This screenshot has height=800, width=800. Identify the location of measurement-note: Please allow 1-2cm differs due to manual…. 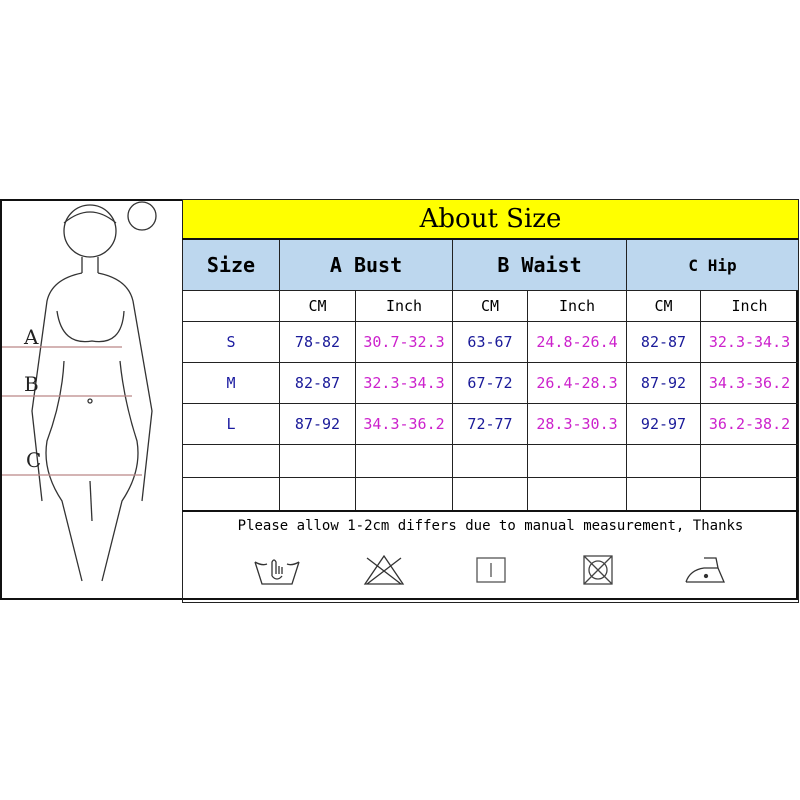
(490, 526).